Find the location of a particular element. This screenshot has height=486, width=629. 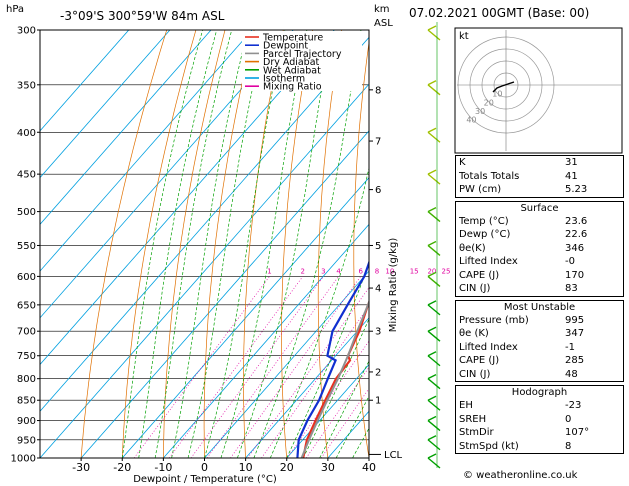

series-line-parcel-trajectory is located at coordinates (334, 378).